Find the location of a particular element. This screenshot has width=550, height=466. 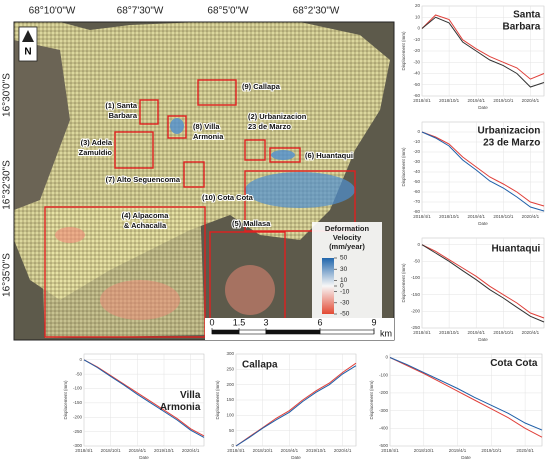

y-tick-label: -100 is located at coordinates (416, 277).